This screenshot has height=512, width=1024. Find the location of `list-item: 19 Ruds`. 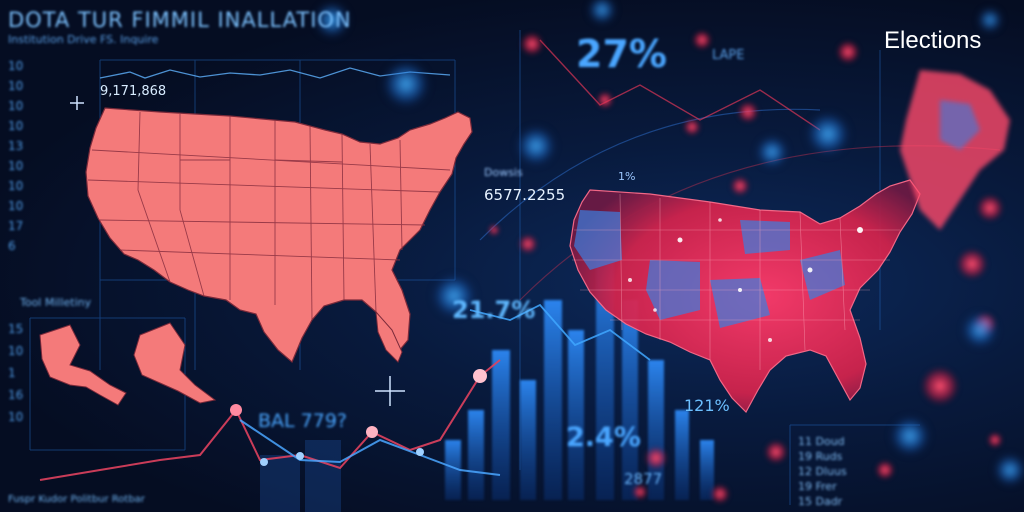

list-item: 19 Ruds is located at coordinates (820, 456).